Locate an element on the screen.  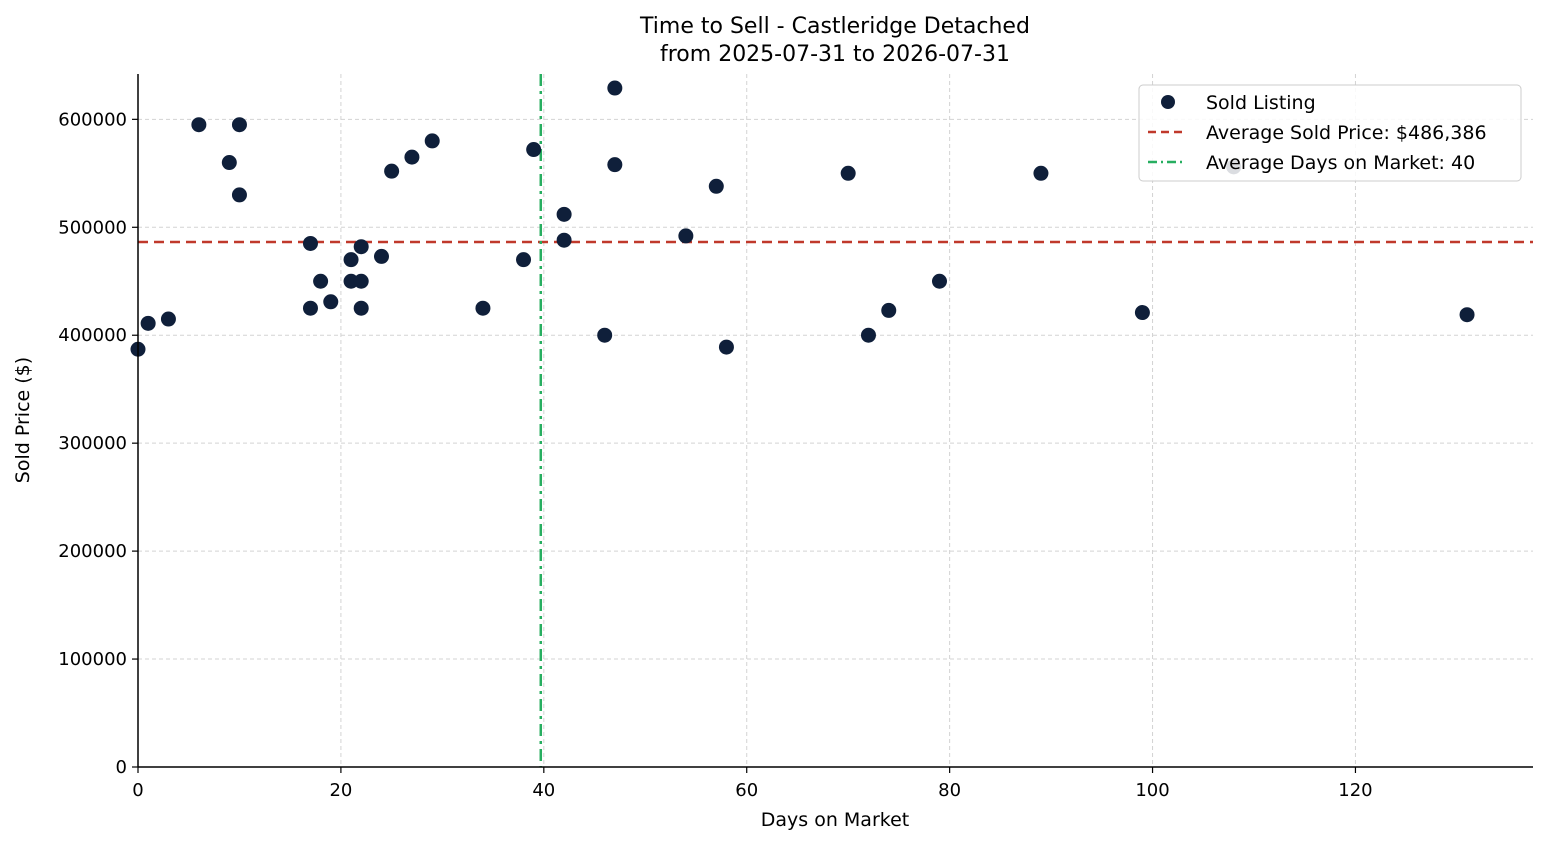
legend-avg-price-label: Average Sold Price: $486,386 is located at coordinates (1346, 133).